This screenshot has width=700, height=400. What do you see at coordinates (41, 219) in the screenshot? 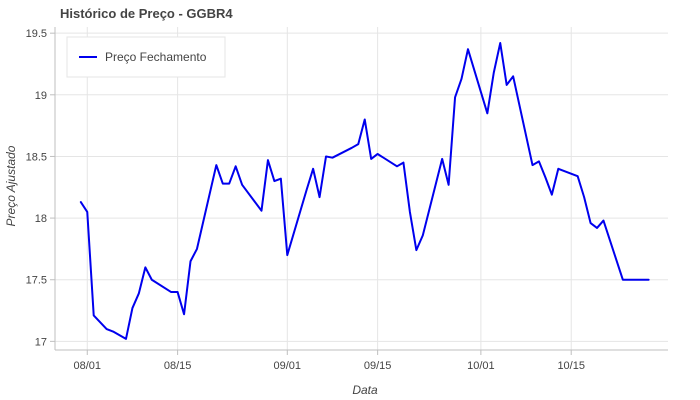
I see `y-tick-label: 18` at bounding box center [41, 219].